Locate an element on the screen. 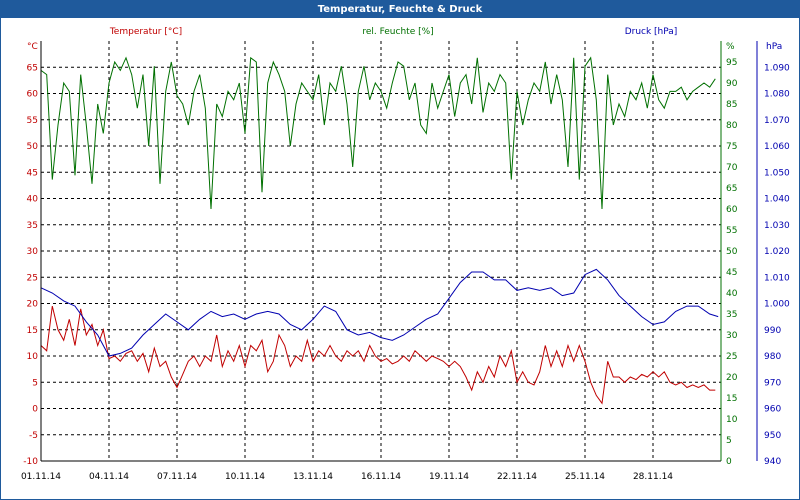  humidity-tick-label: 30 is located at coordinates (732, 336).